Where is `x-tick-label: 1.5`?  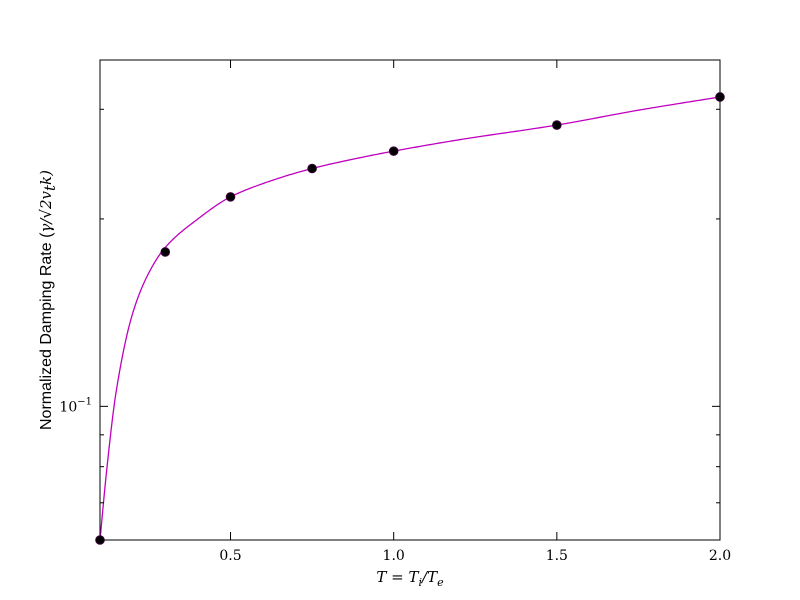
x-tick-label: 1.5 is located at coordinates (557, 556).